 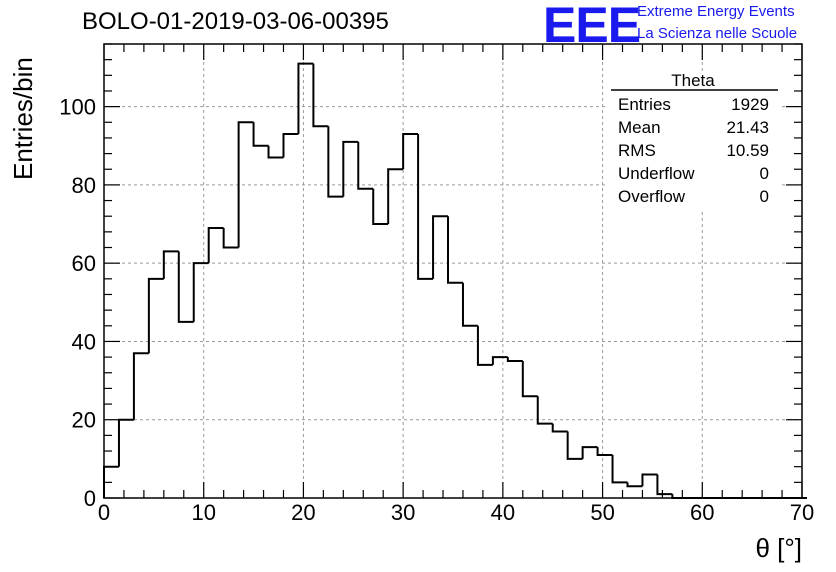 What do you see at coordinates (716, 11) in the screenshot?
I see `logo-line-1: Extreme Energy Events` at bounding box center [716, 11].